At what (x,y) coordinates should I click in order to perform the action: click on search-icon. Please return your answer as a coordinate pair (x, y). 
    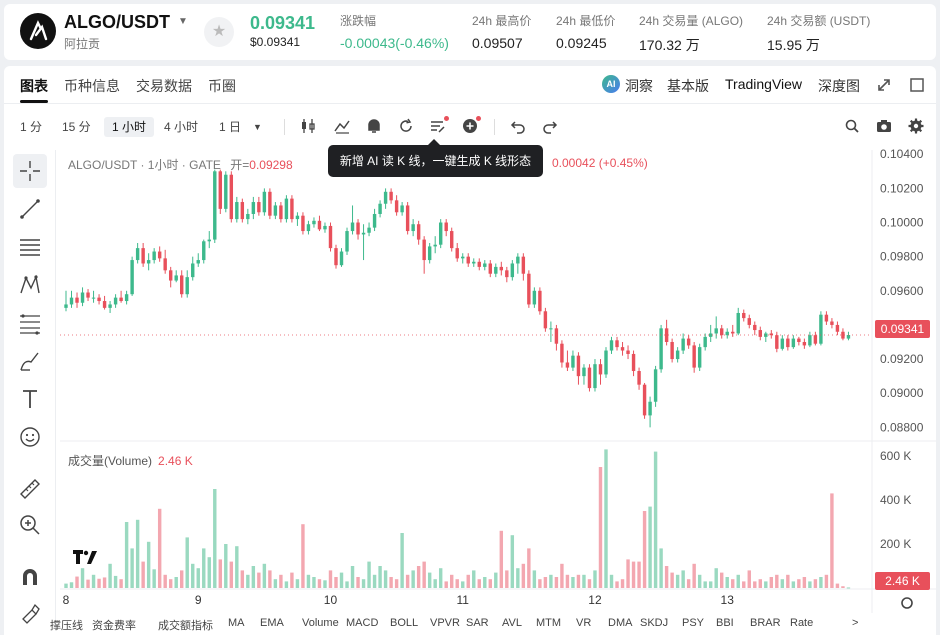
    Looking at the image, I should click on (852, 126).